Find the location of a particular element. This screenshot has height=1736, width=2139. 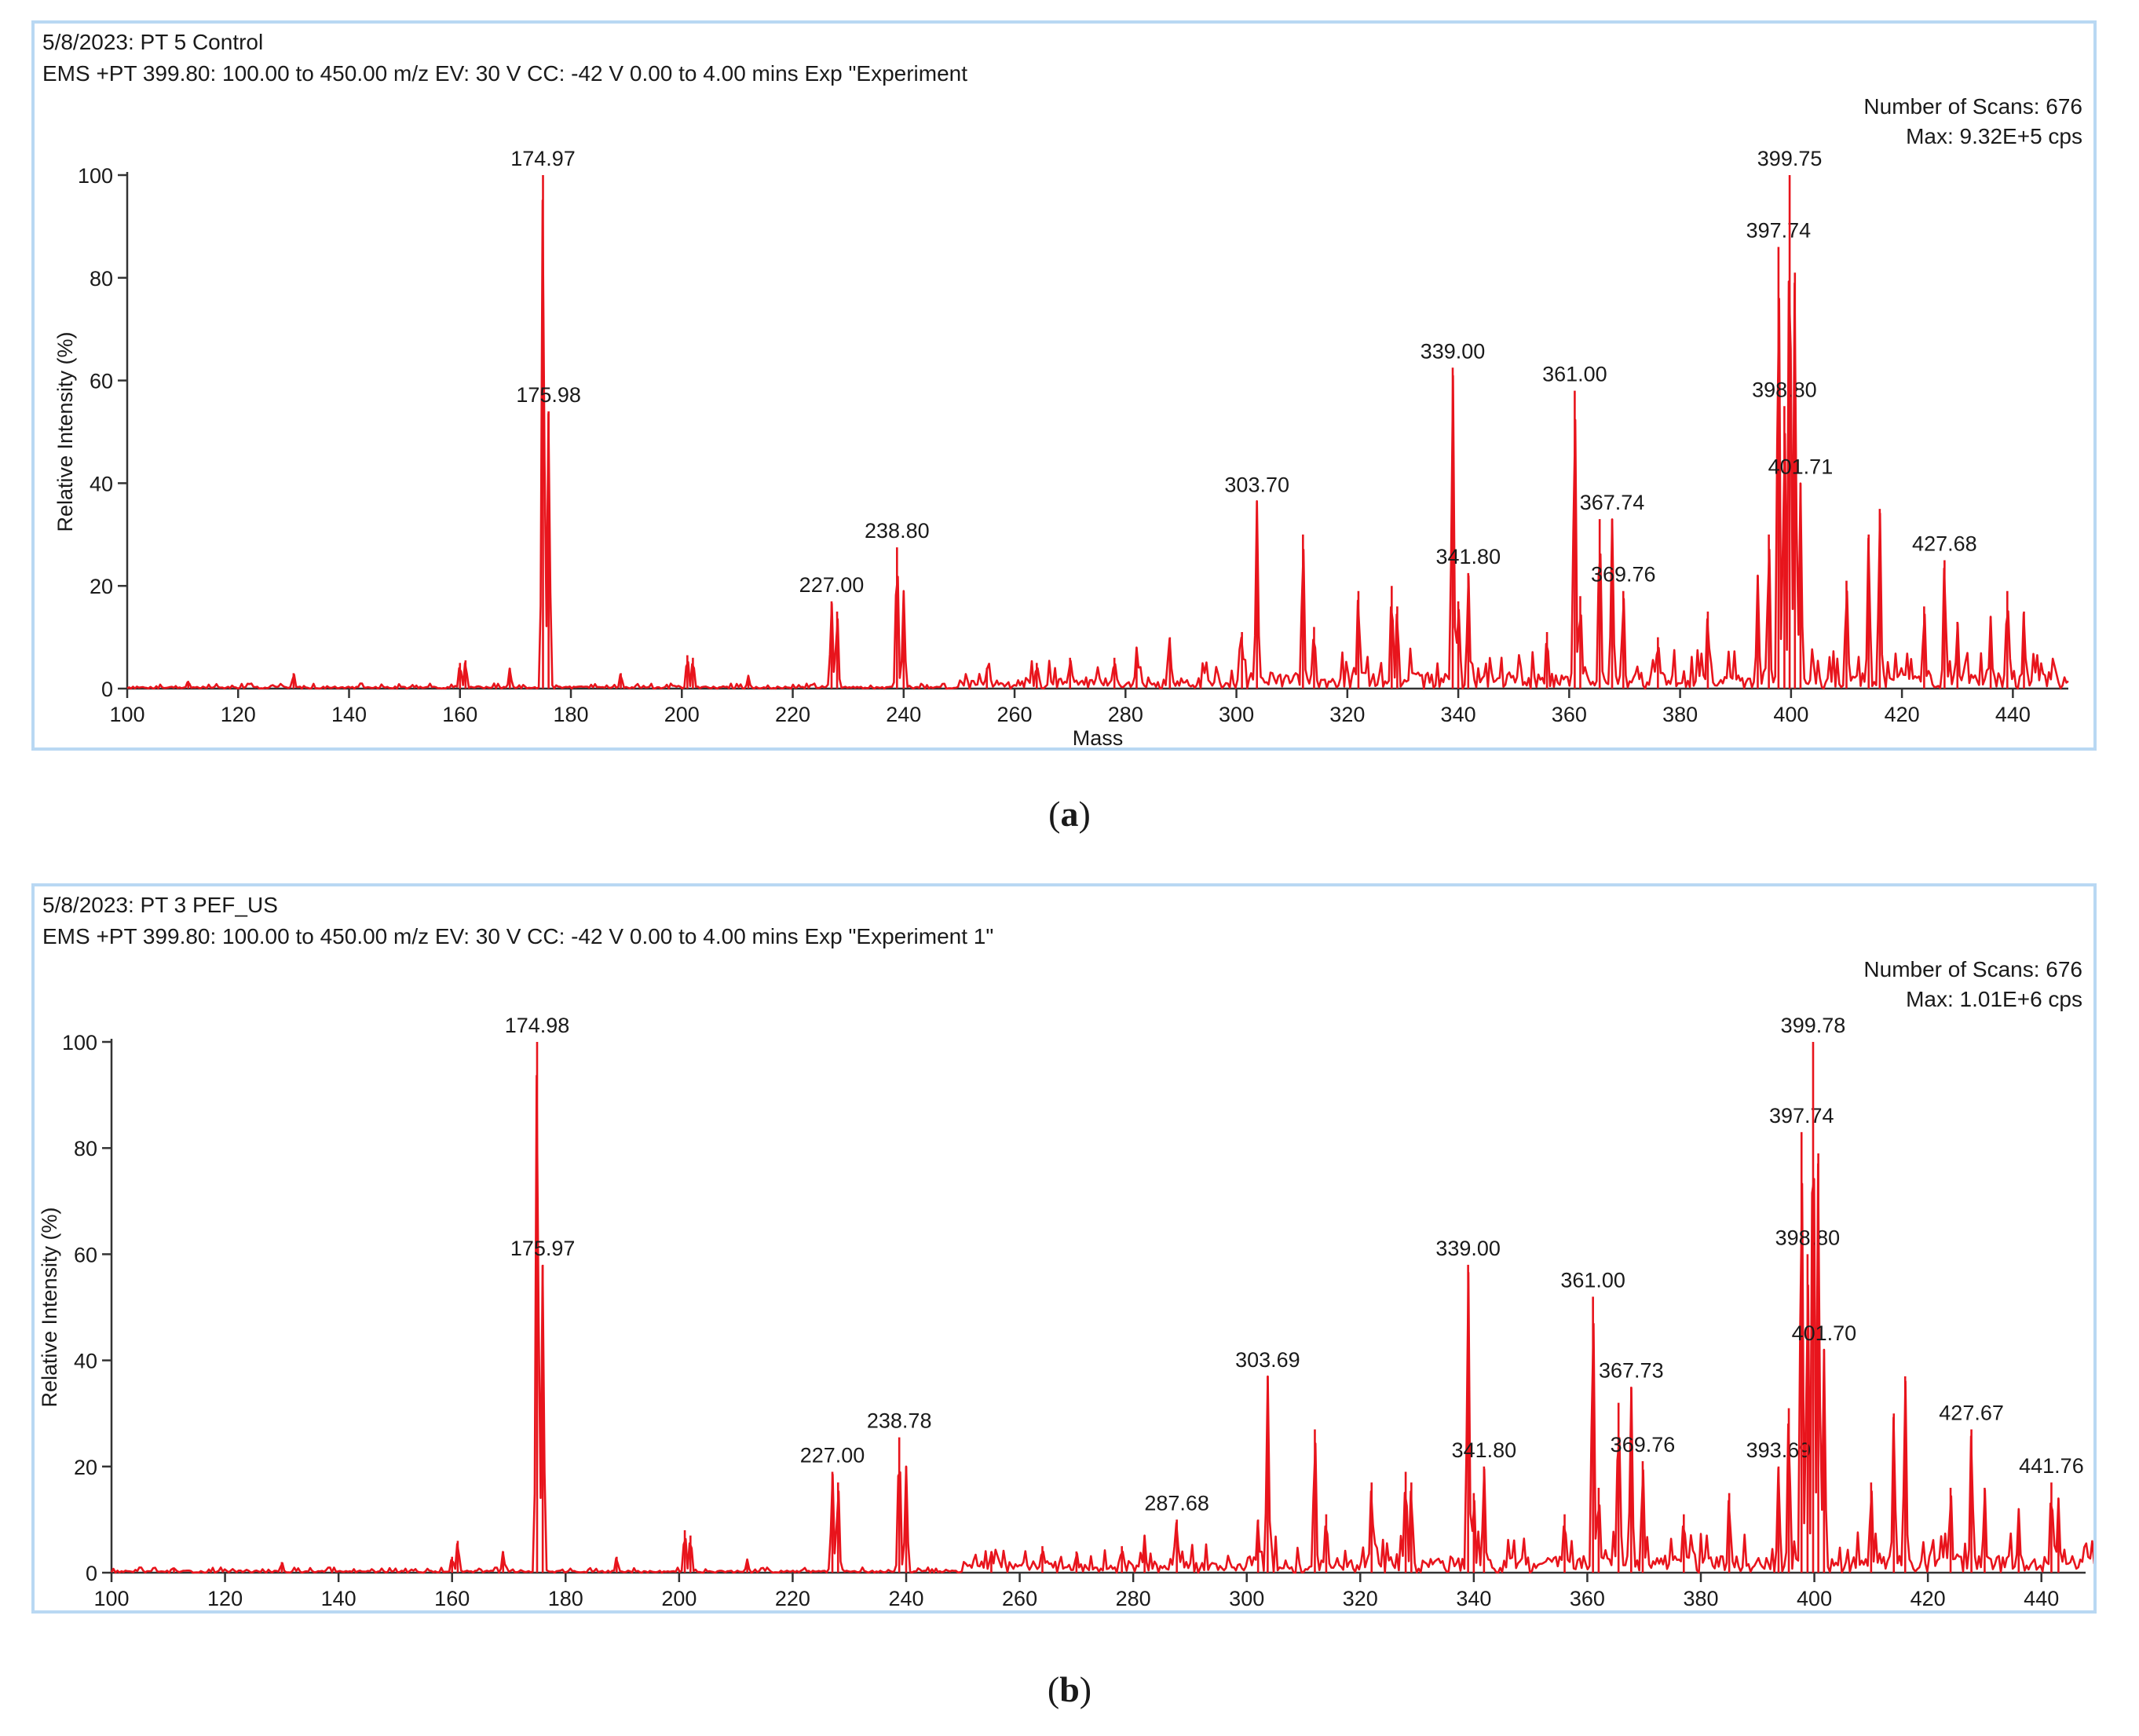

peak-label: 427.67 is located at coordinates (1972, 1412).